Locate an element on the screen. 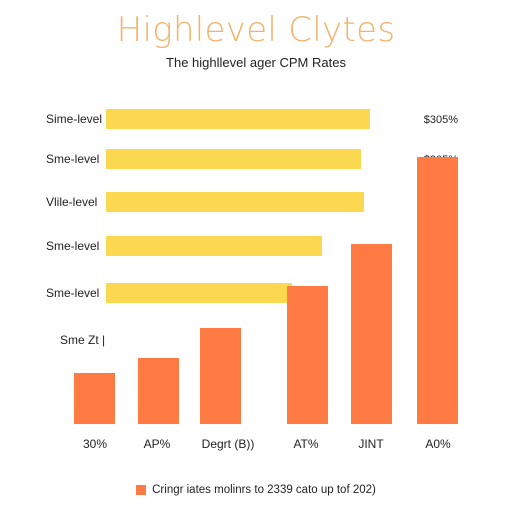 The image size is (512, 512). legend-swatch is located at coordinates (141, 490).